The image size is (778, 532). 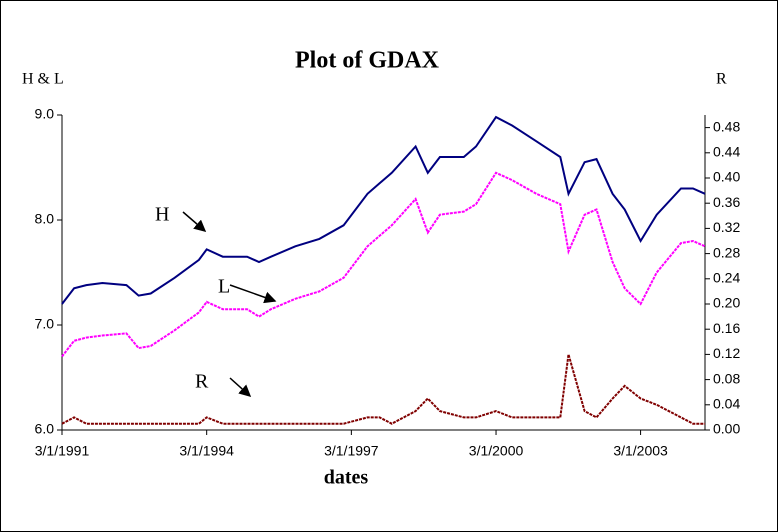 What do you see at coordinates (351, 451) in the screenshot?
I see `x-tick-label: 3/1/1997` at bounding box center [351, 451].